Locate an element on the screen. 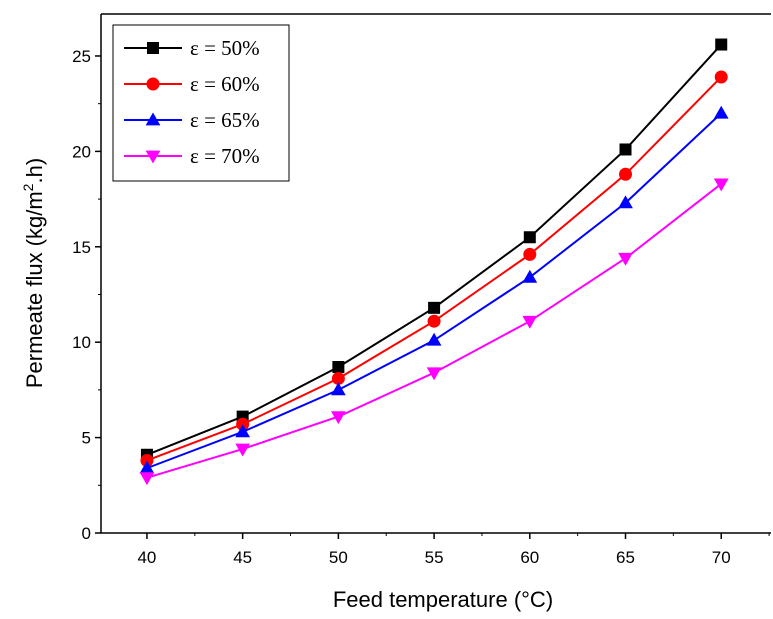 This screenshot has width=773, height=619. y-tick-label: 5 is located at coordinates (86, 438).